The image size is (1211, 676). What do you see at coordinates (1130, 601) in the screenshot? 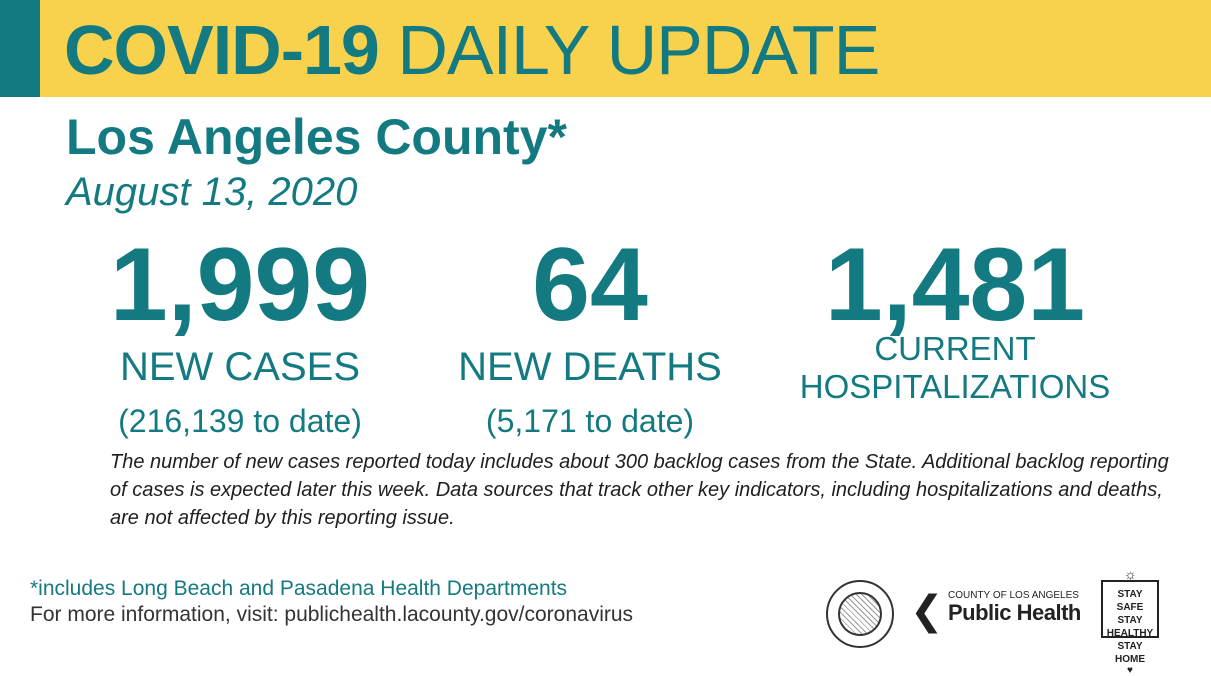
I see `stay-safe-line1: STAY SAFE` at bounding box center [1130, 601].